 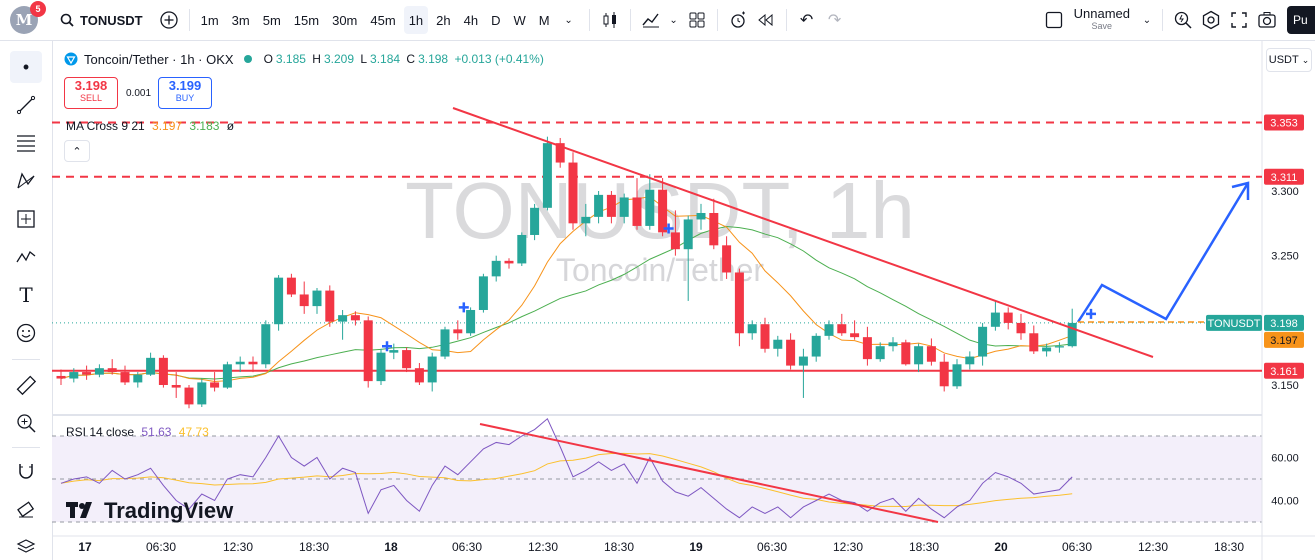 I want to click on ma-price-tag: 3.197, so click(x=1284, y=341).